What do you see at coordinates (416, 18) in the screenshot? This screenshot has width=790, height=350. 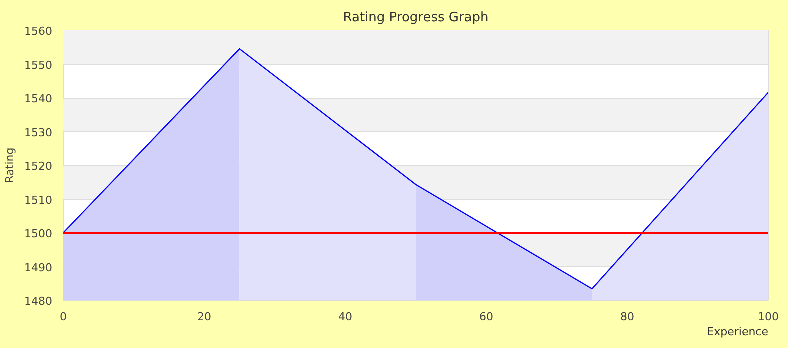 I see `chart-title: Rating Progress Graph` at bounding box center [416, 18].